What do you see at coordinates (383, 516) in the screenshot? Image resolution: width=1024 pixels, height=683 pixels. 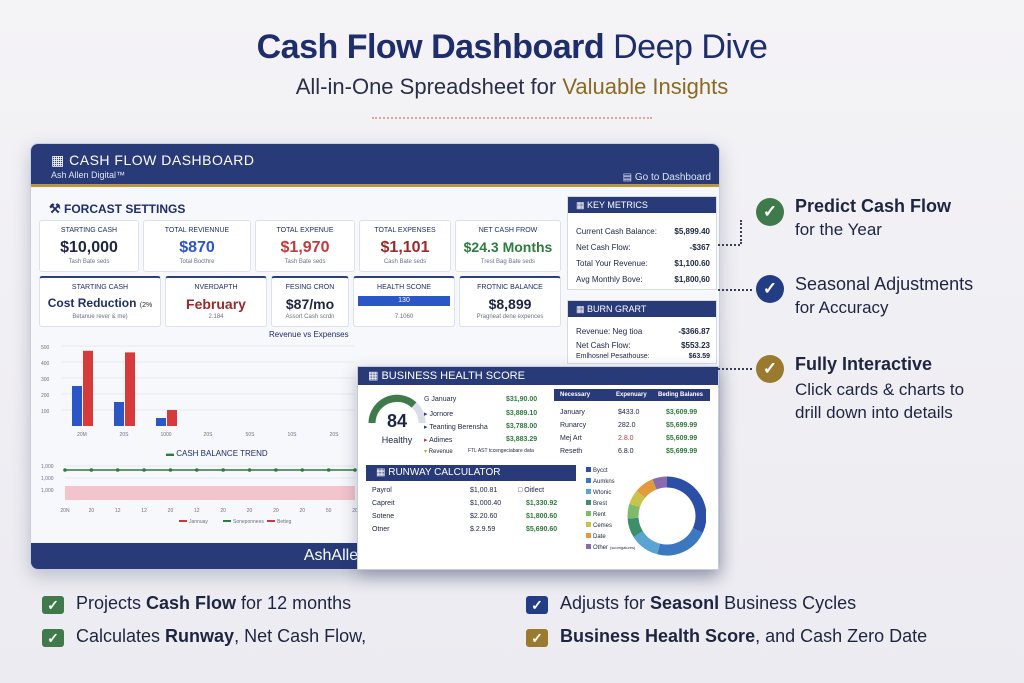 I see `table-cell: Sotene` at bounding box center [383, 516].